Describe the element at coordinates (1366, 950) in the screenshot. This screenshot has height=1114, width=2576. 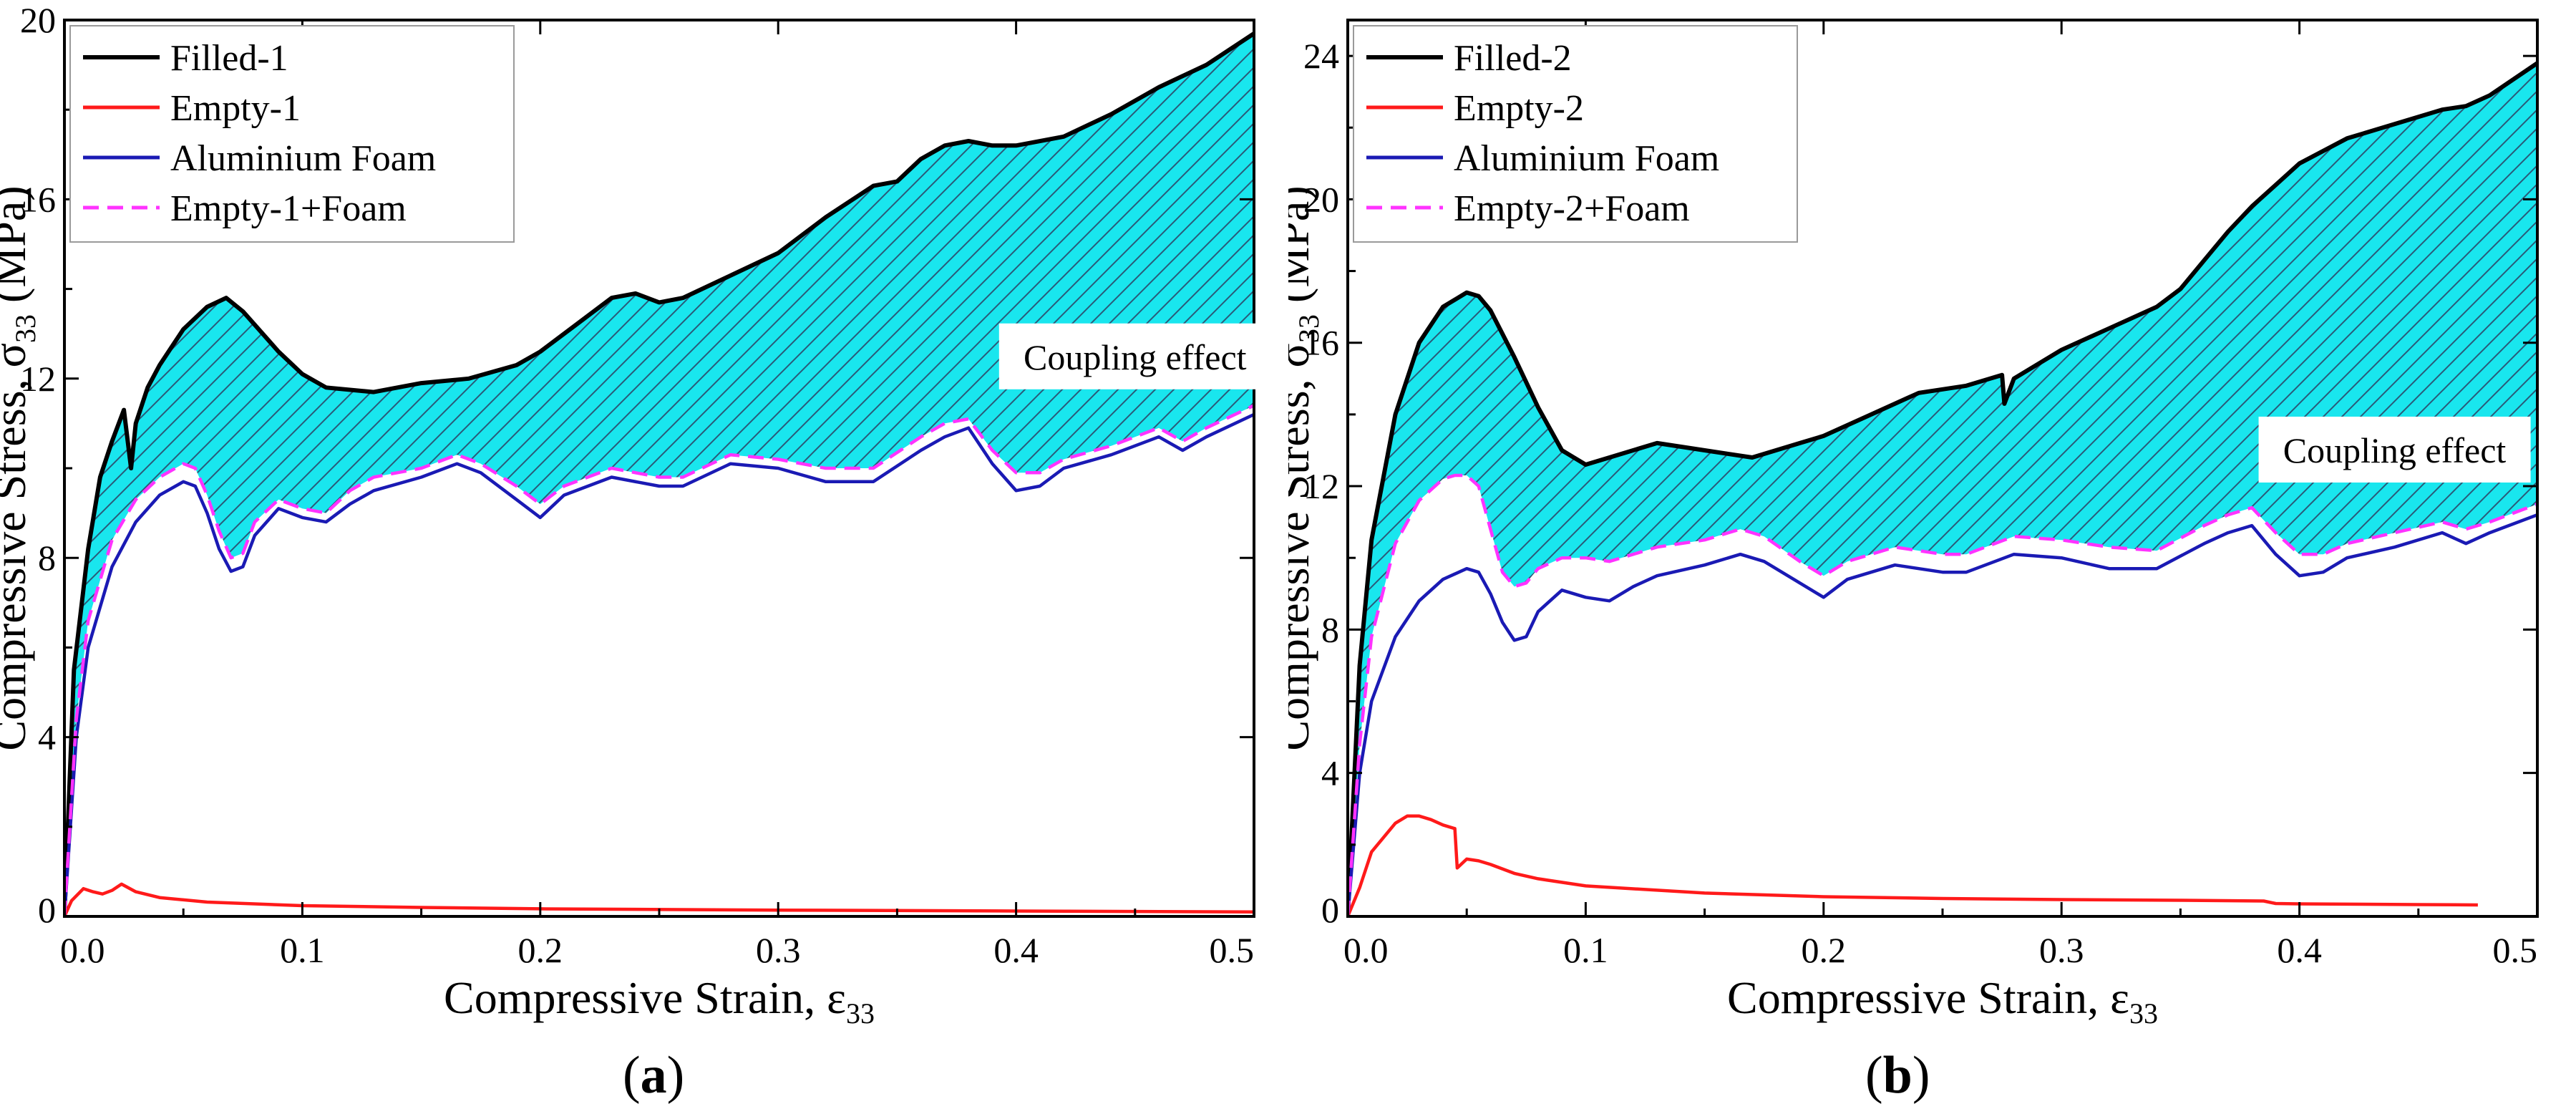
I see `x-tick-label-b-0: 0.0` at that location.